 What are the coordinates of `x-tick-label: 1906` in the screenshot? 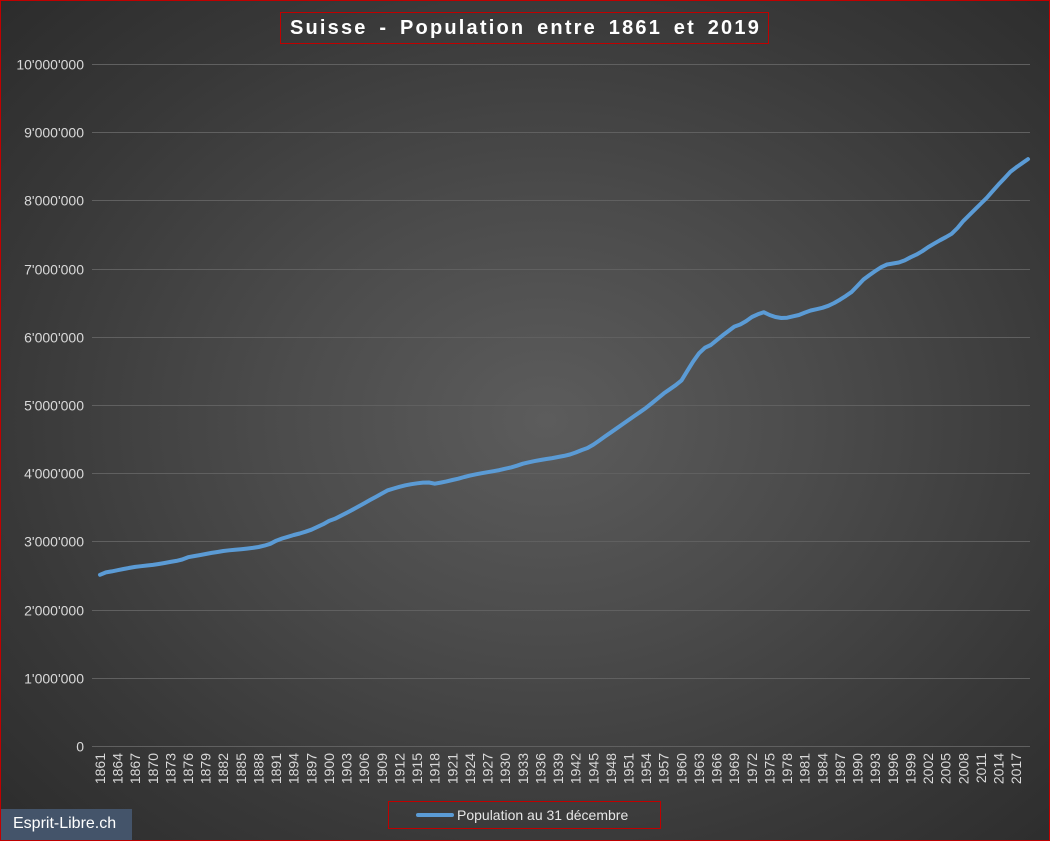 It's located at (364, 768).